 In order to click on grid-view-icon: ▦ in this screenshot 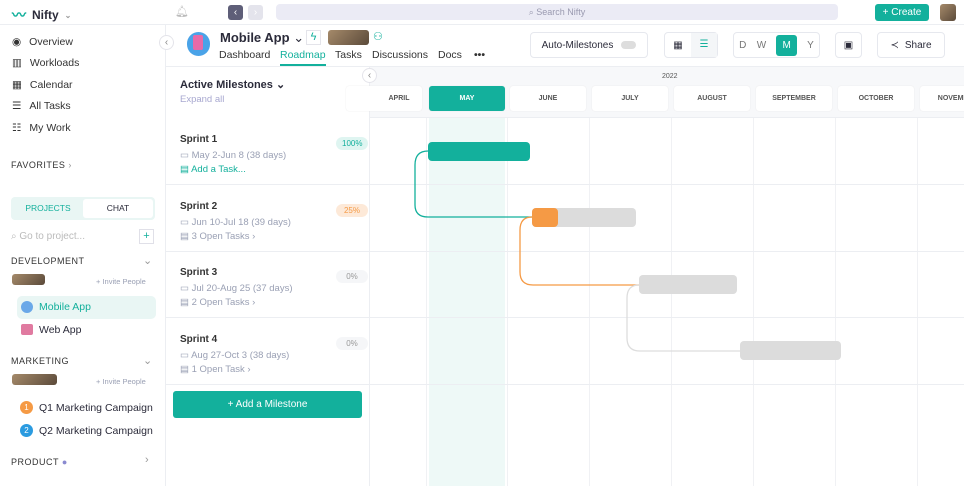, I will do `click(678, 45)`.